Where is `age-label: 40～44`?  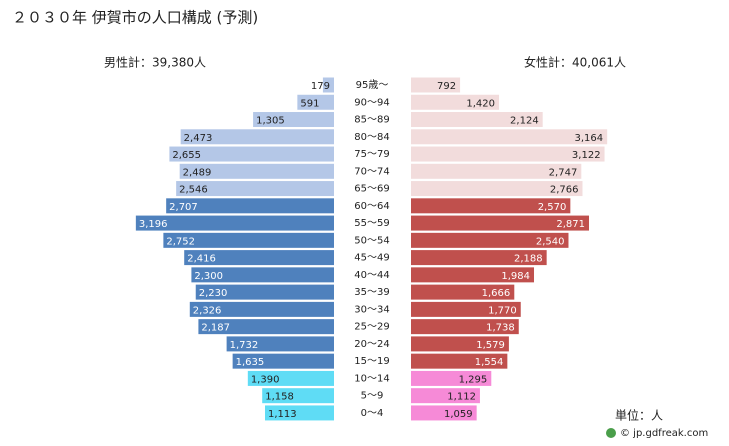 age-label: 40～44 is located at coordinates (371, 275).